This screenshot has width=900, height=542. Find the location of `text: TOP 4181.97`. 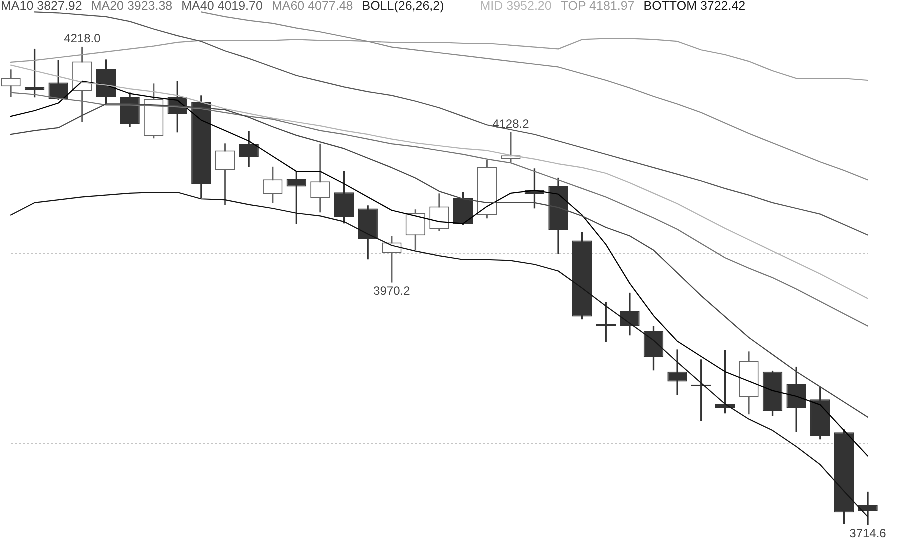

text: TOP 4181.97 is located at coordinates (597, 6).